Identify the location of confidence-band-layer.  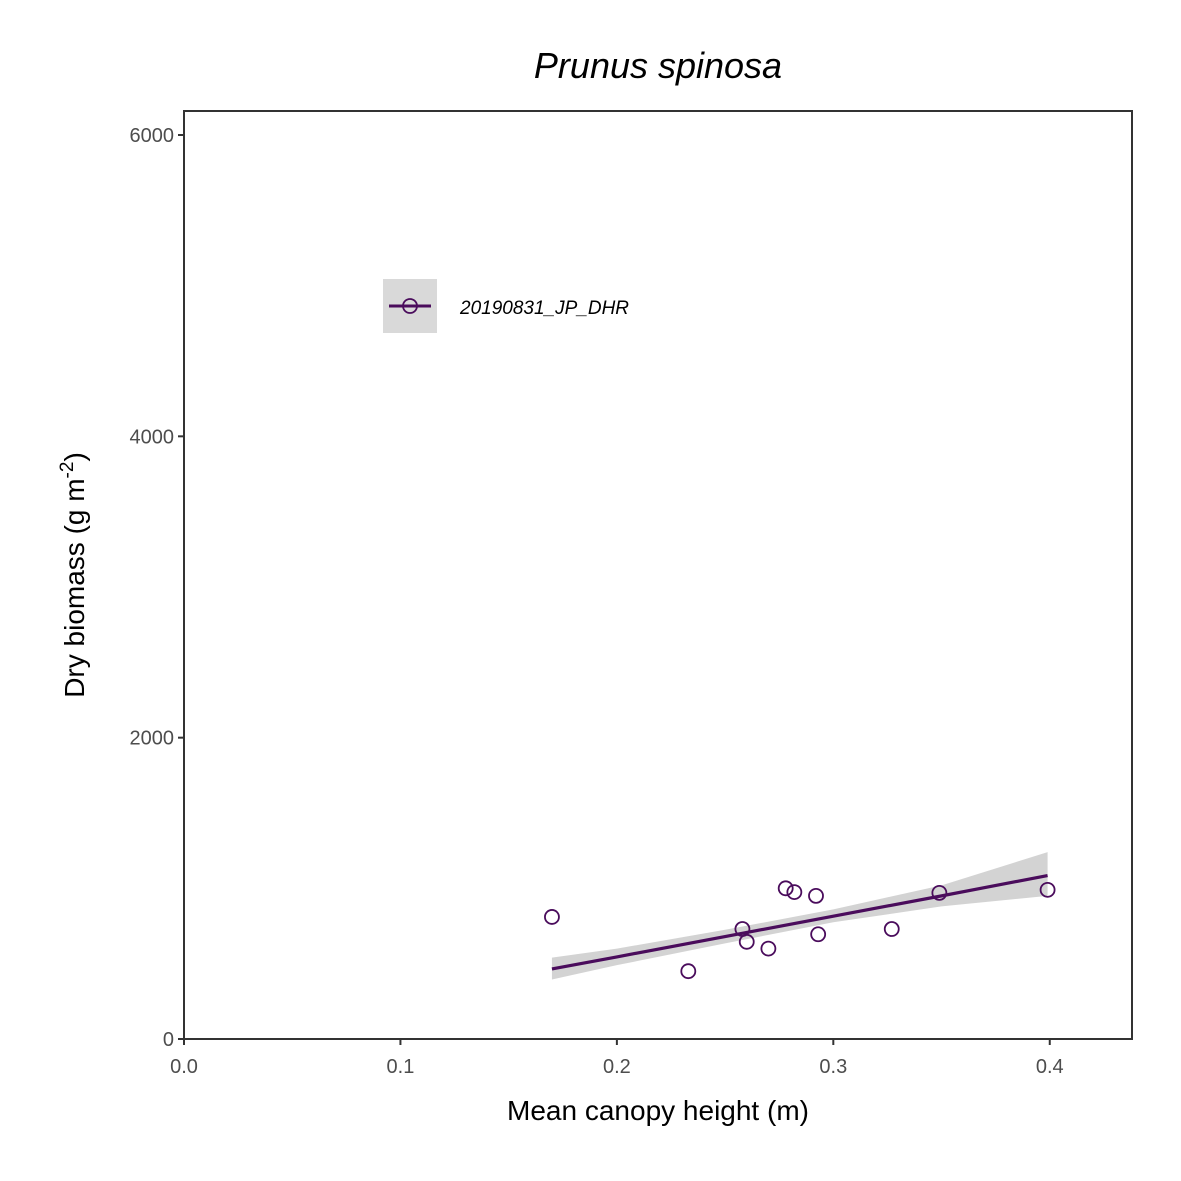
(799, 916).